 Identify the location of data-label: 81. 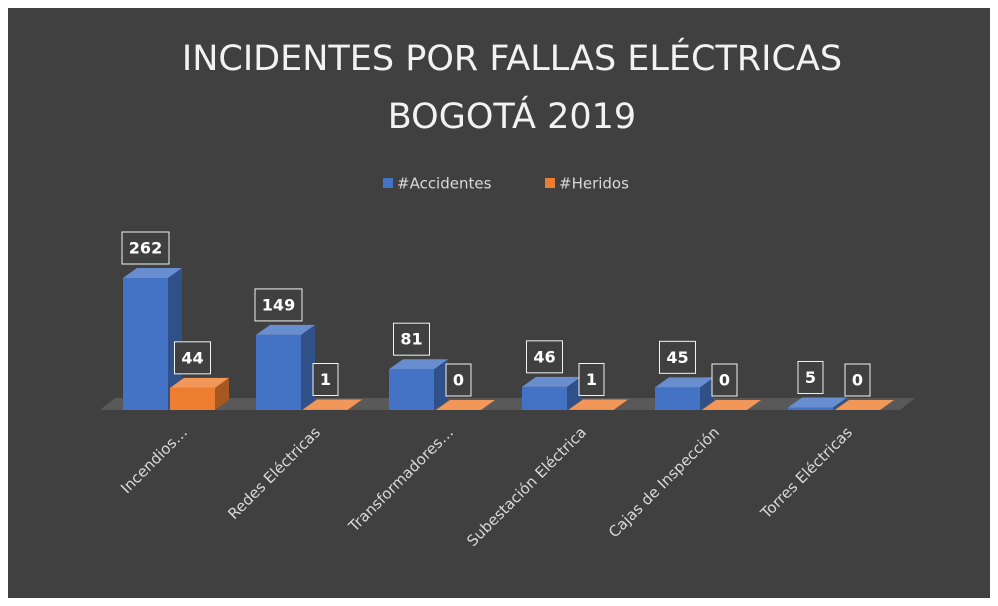
(411, 339).